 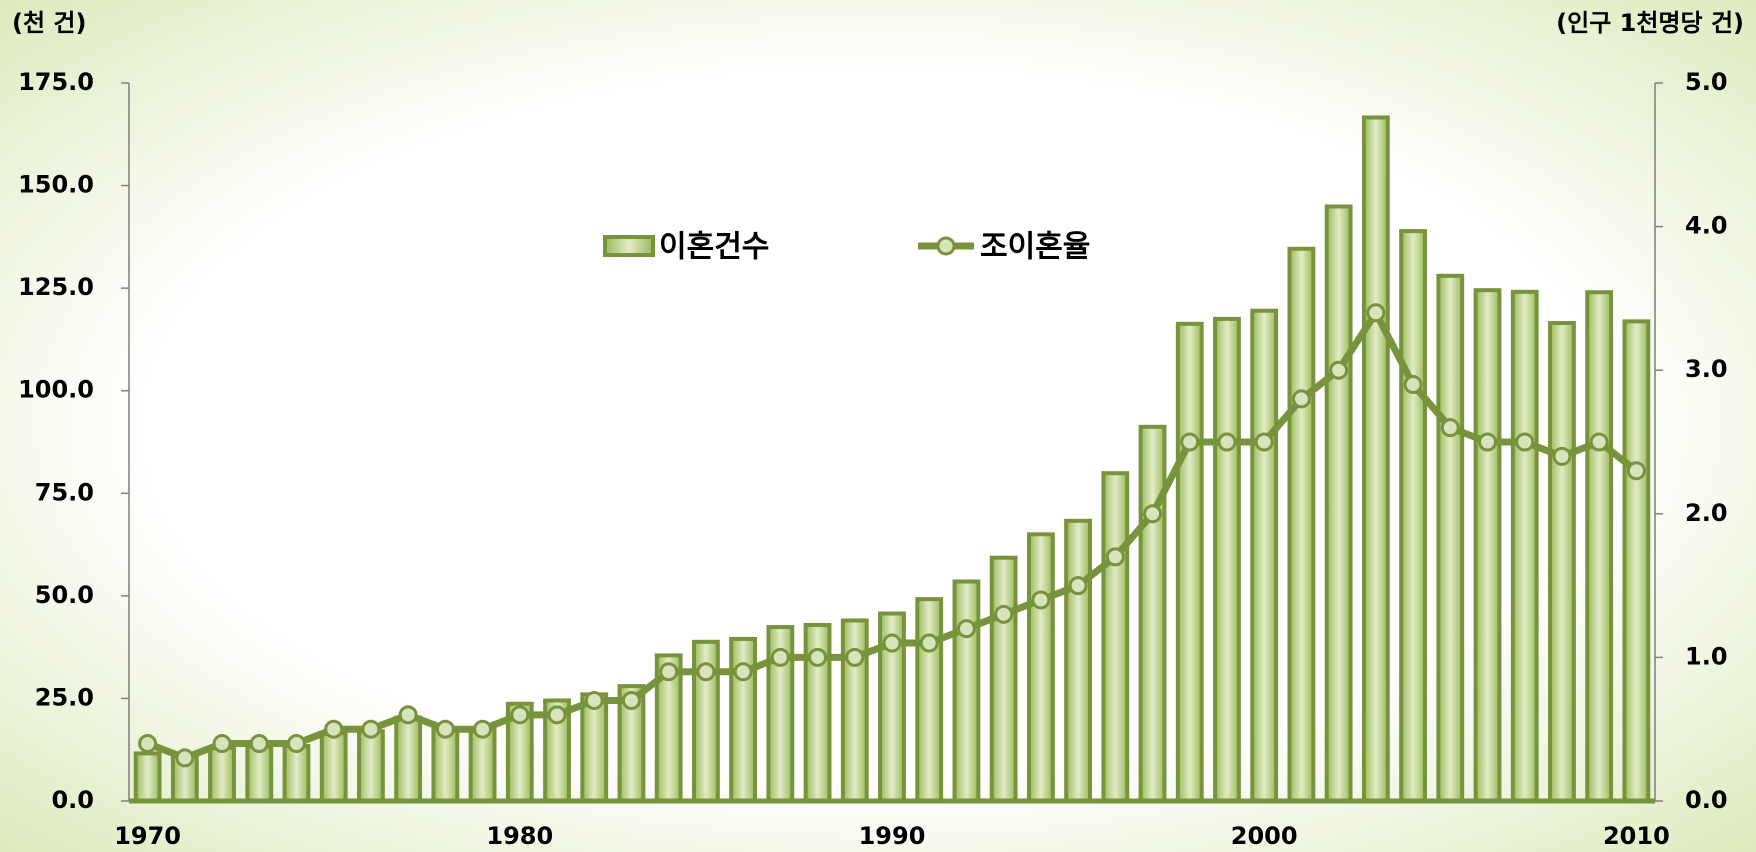 I want to click on y2-tick-label: 1.0, so click(x=1706, y=656).